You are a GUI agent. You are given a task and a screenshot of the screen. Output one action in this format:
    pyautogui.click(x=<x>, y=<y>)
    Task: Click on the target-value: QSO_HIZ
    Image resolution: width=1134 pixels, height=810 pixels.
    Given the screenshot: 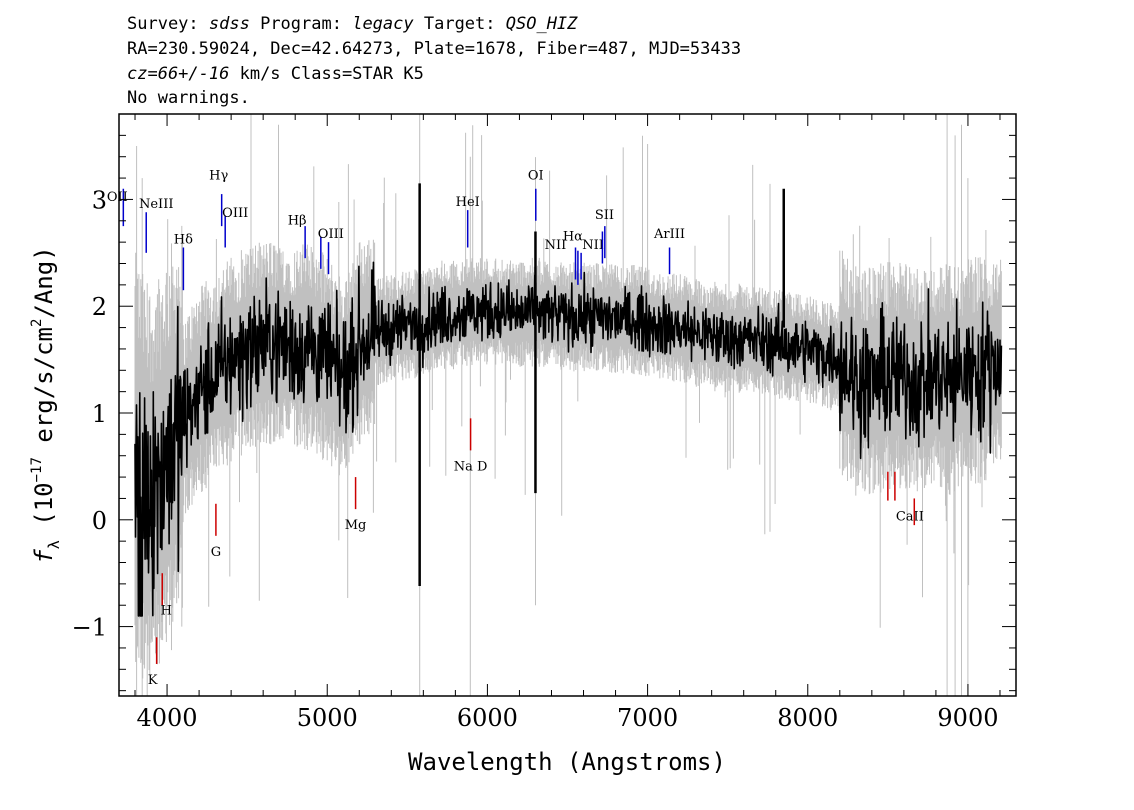 What is the action you would take?
    pyautogui.click(x=542, y=24)
    